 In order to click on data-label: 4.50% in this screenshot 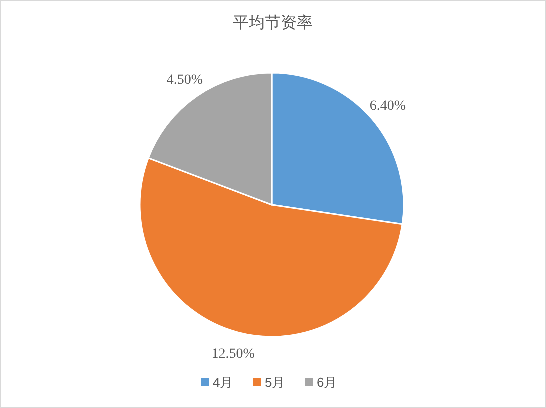, I will do `click(185, 80)`.